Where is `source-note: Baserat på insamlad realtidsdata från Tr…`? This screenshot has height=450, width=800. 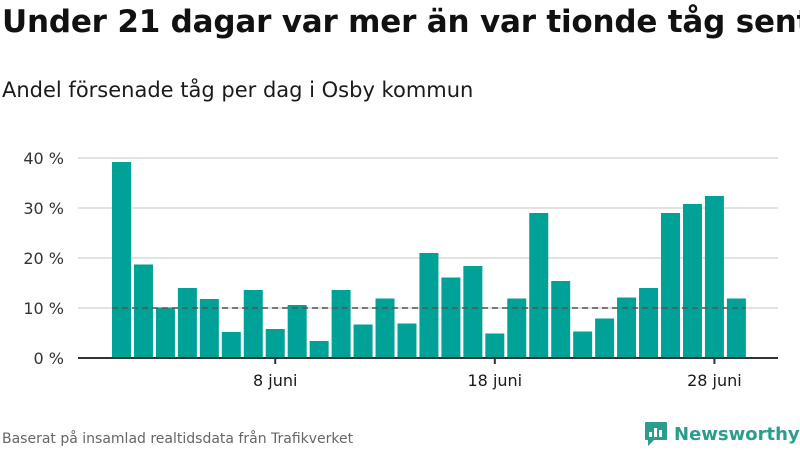
source-note: Baserat på insamlad realtidsdata från Tr… is located at coordinates (178, 439).